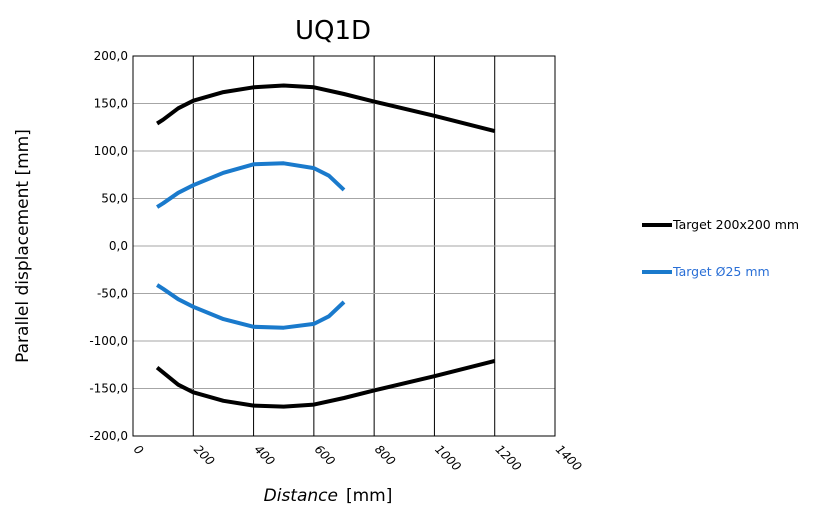  What do you see at coordinates (111, 104) in the screenshot?
I see `y-tick-label: 150,0` at bounding box center [111, 104].